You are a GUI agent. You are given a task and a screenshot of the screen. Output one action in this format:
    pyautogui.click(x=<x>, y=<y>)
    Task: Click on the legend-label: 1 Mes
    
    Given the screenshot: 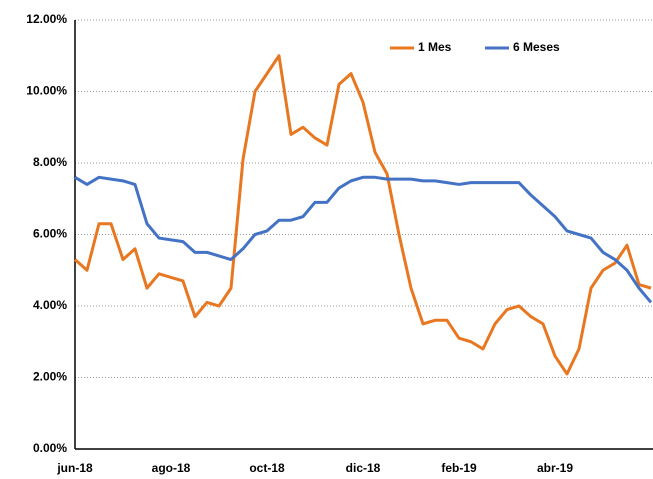 What is the action you would take?
    pyautogui.click(x=435, y=47)
    